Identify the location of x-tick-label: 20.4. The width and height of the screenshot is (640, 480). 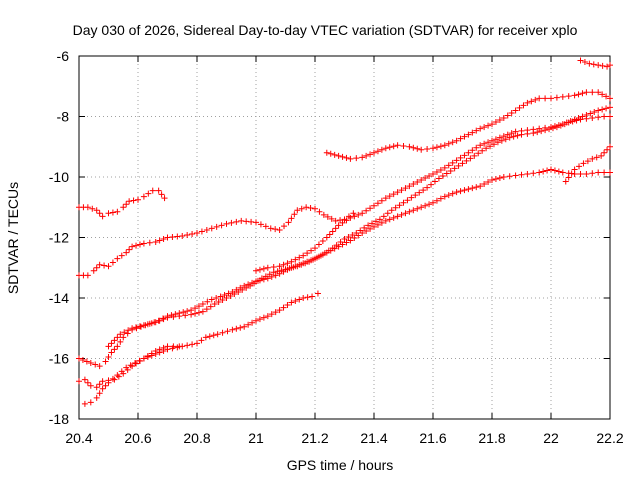
(78, 438).